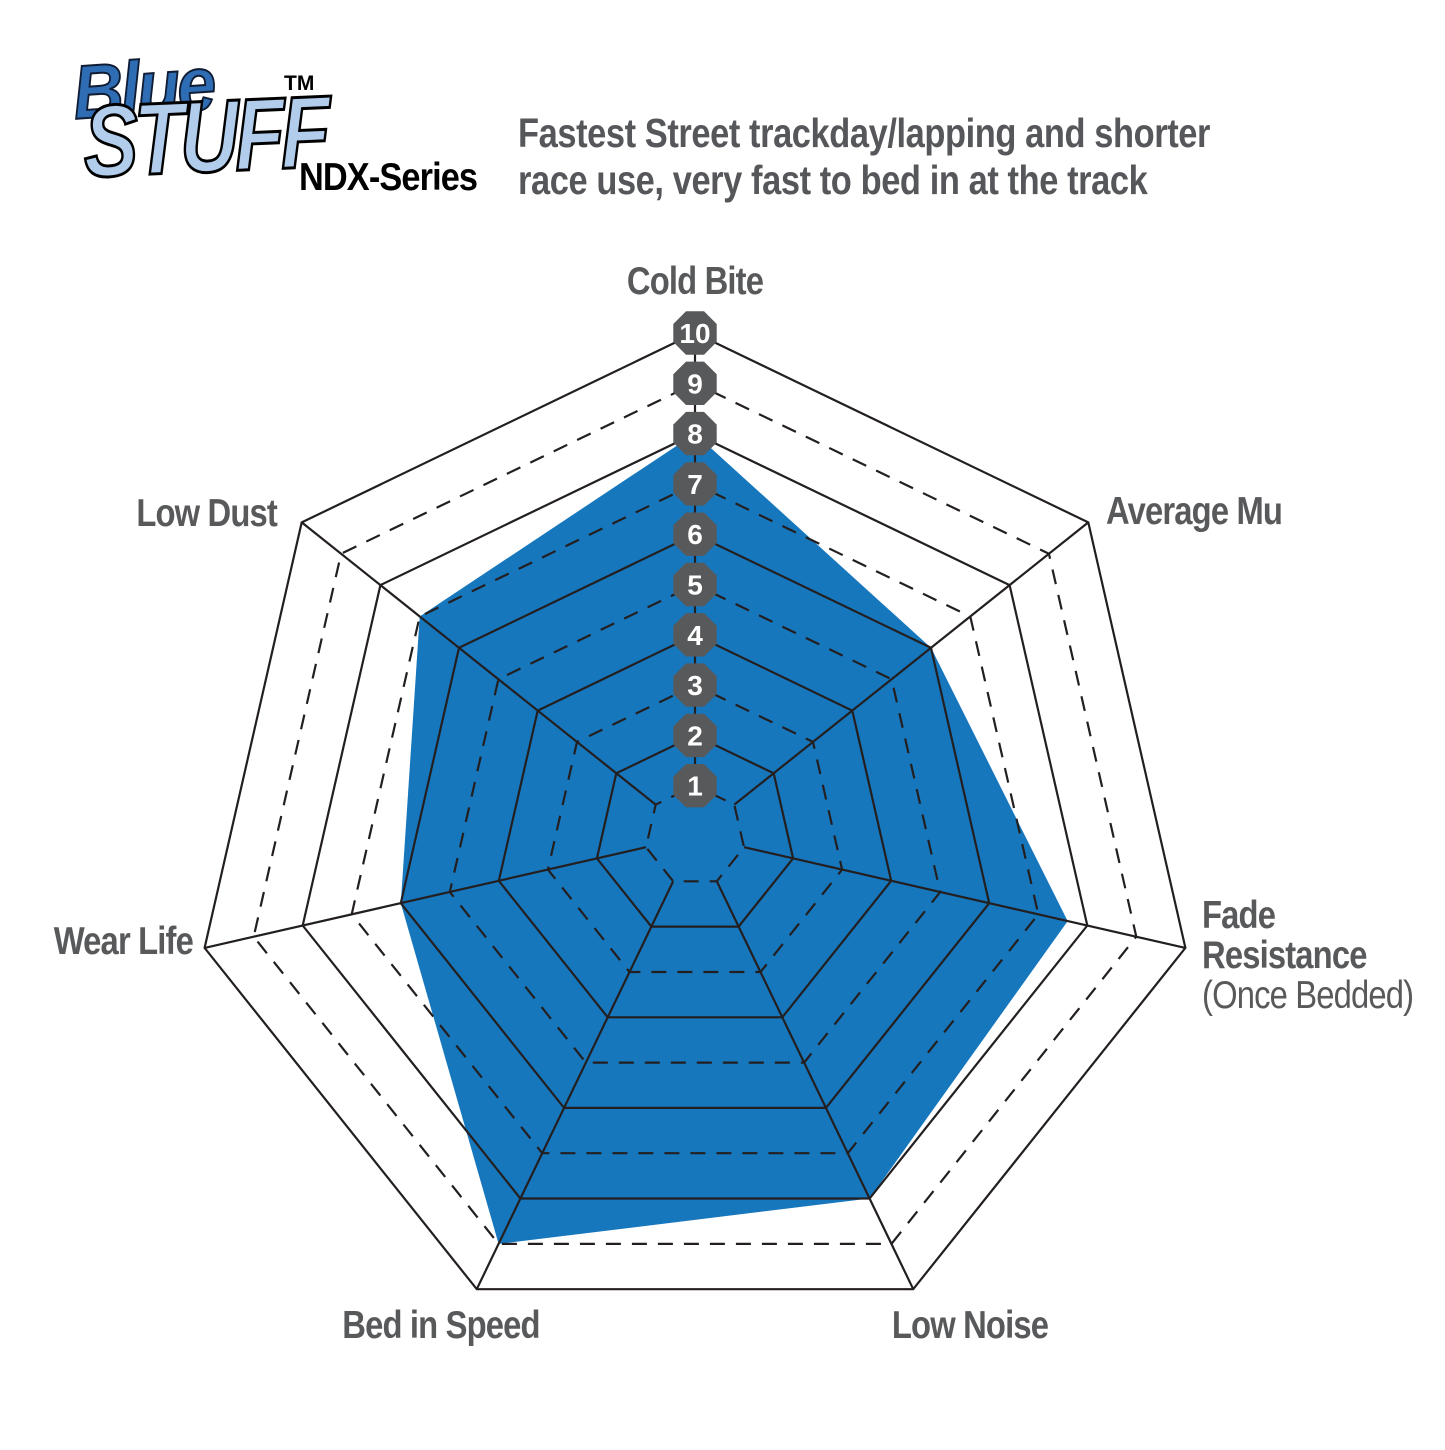  I want to click on axis-spoke-low-noise, so click(815, 1085).